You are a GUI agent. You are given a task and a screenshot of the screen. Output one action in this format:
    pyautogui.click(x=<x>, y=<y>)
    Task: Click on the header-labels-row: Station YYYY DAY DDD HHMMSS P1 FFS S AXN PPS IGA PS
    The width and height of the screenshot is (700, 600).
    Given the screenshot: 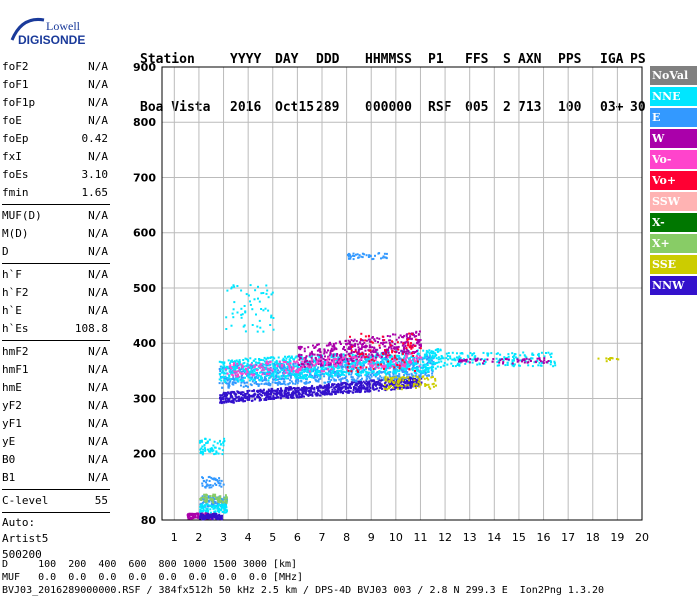 What is the action you would take?
    pyautogui.click(x=405, y=60)
    